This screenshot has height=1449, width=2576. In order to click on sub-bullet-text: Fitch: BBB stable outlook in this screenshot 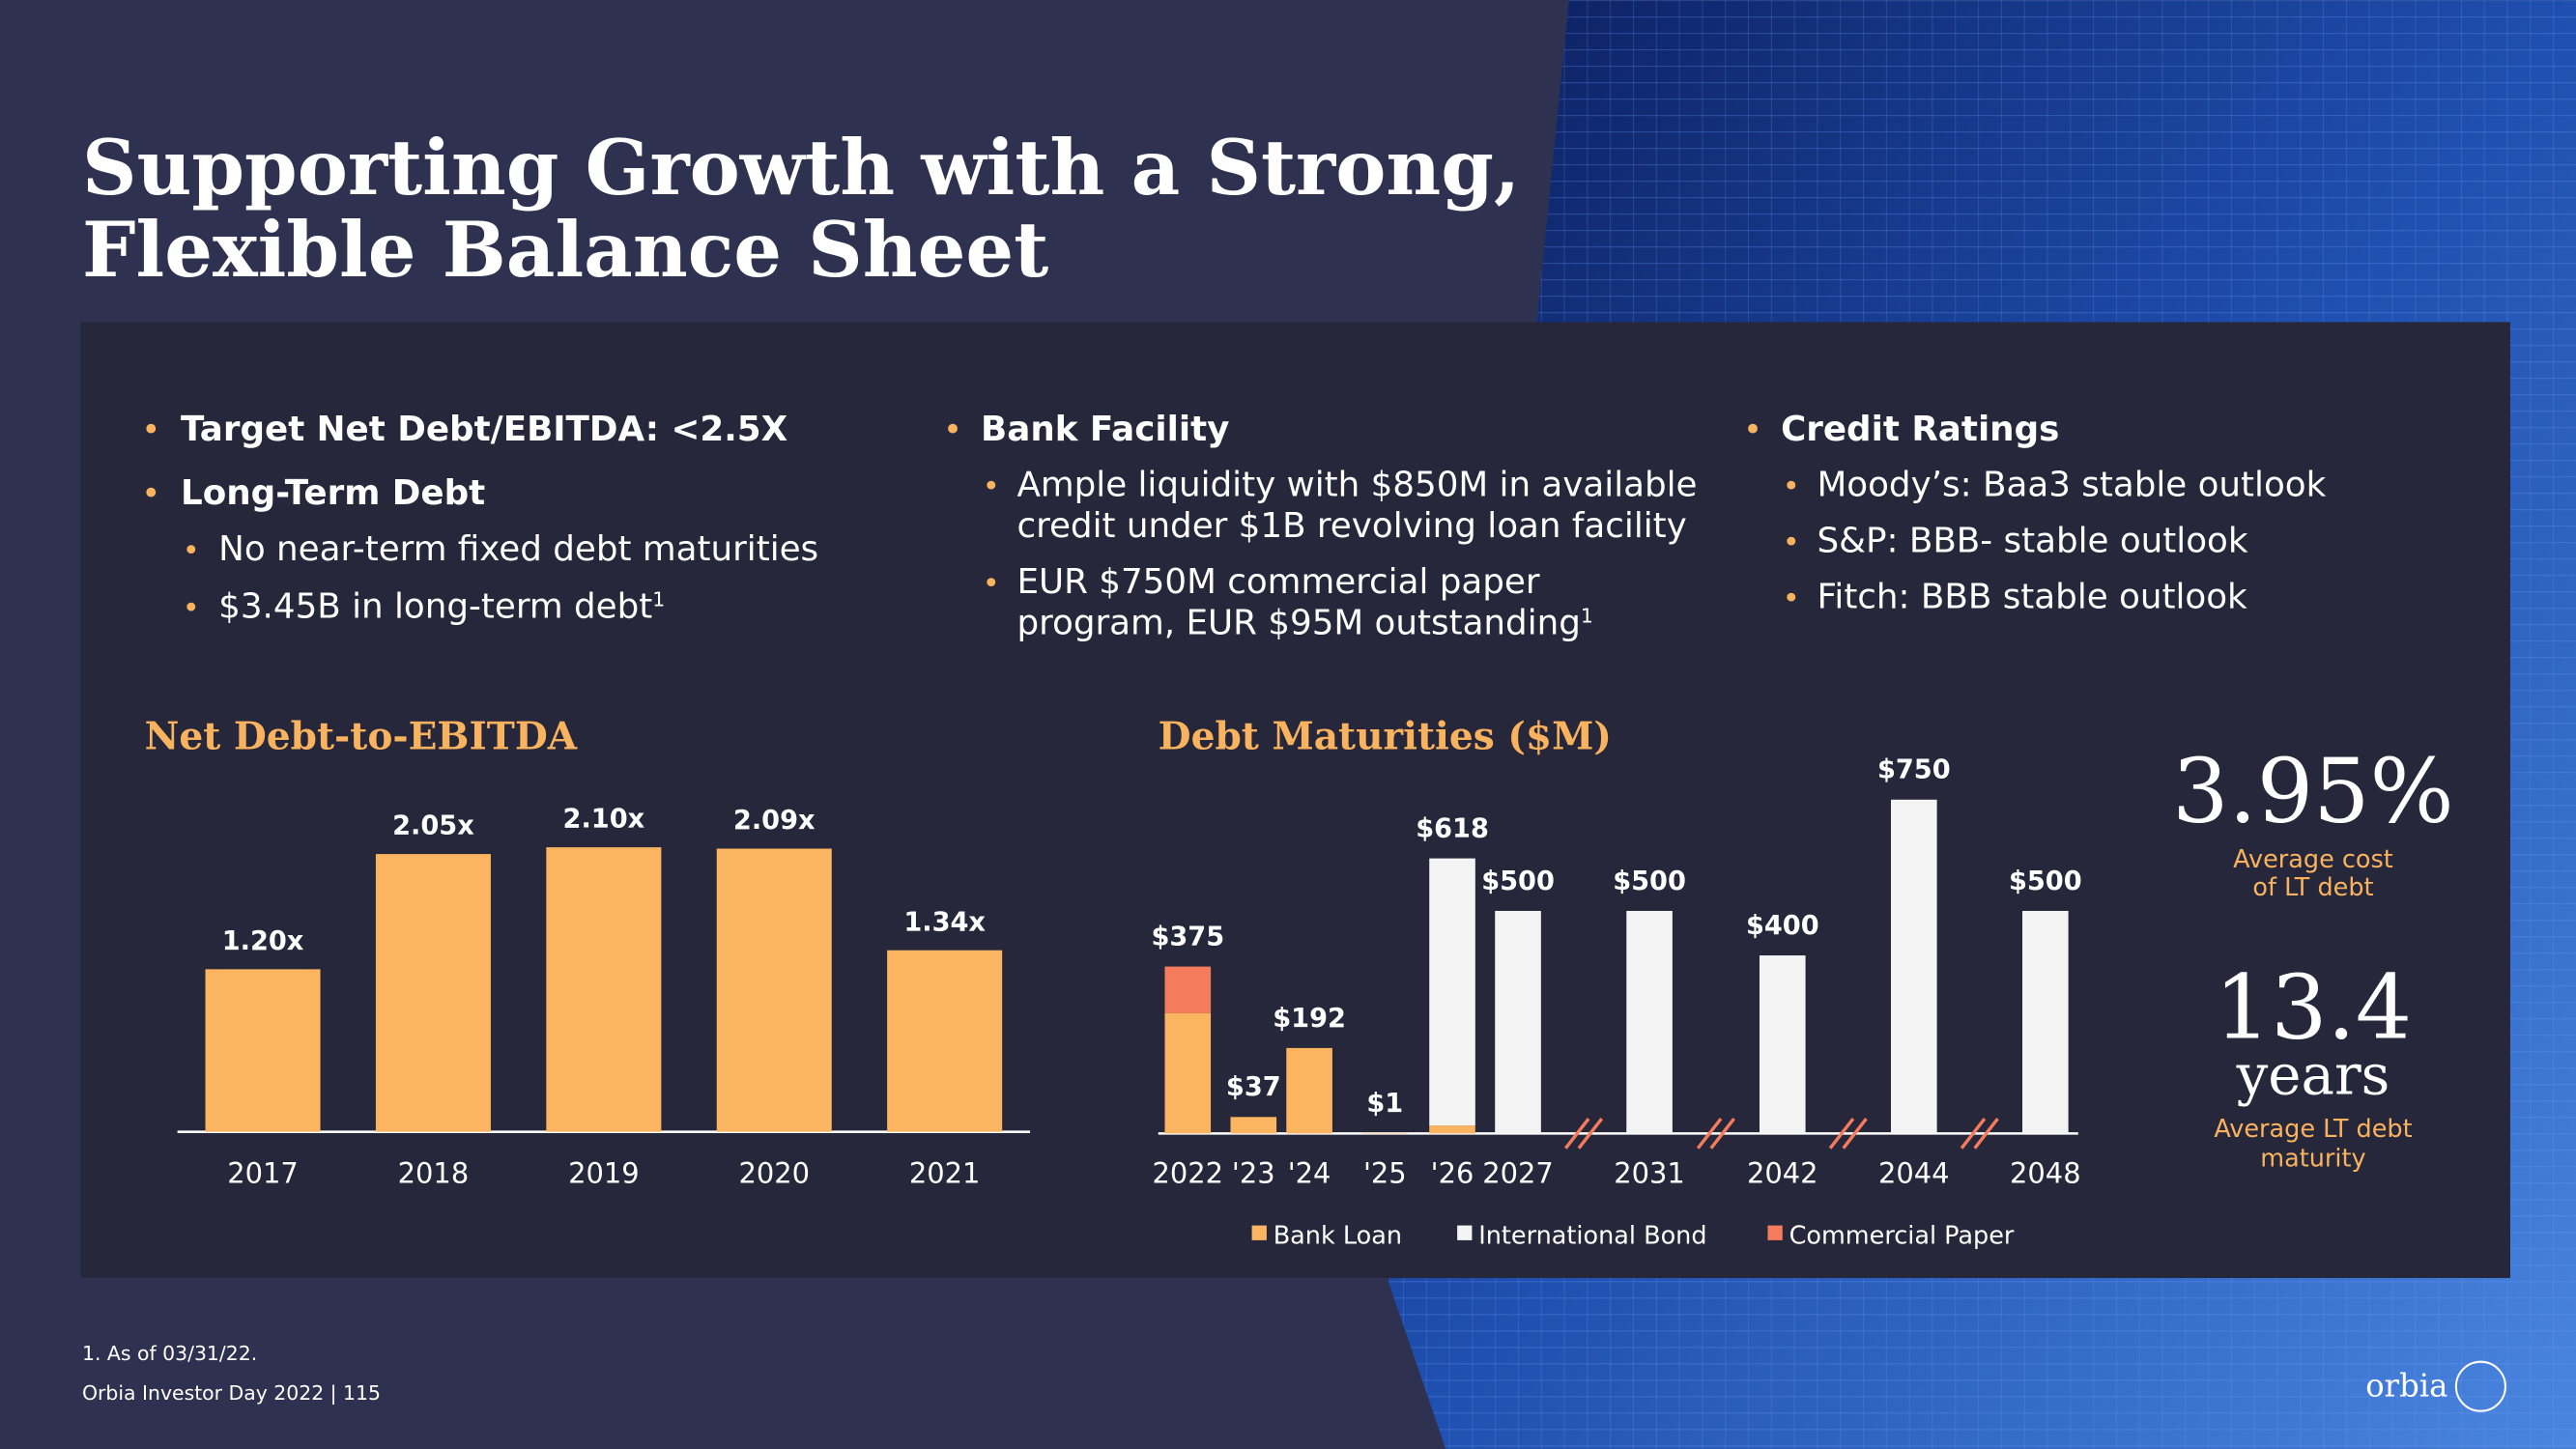, I will do `click(2032, 596)`.